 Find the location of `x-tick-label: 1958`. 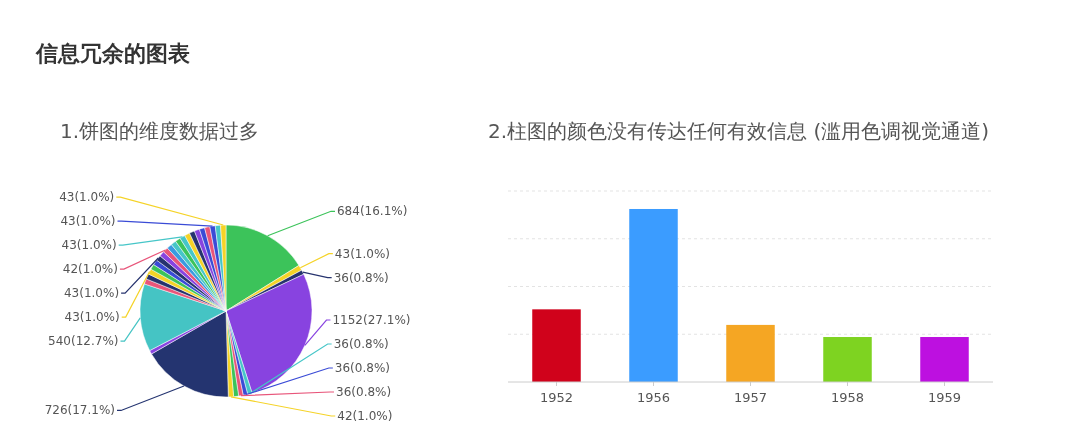

x-tick-label: 1958 is located at coordinates (847, 397).